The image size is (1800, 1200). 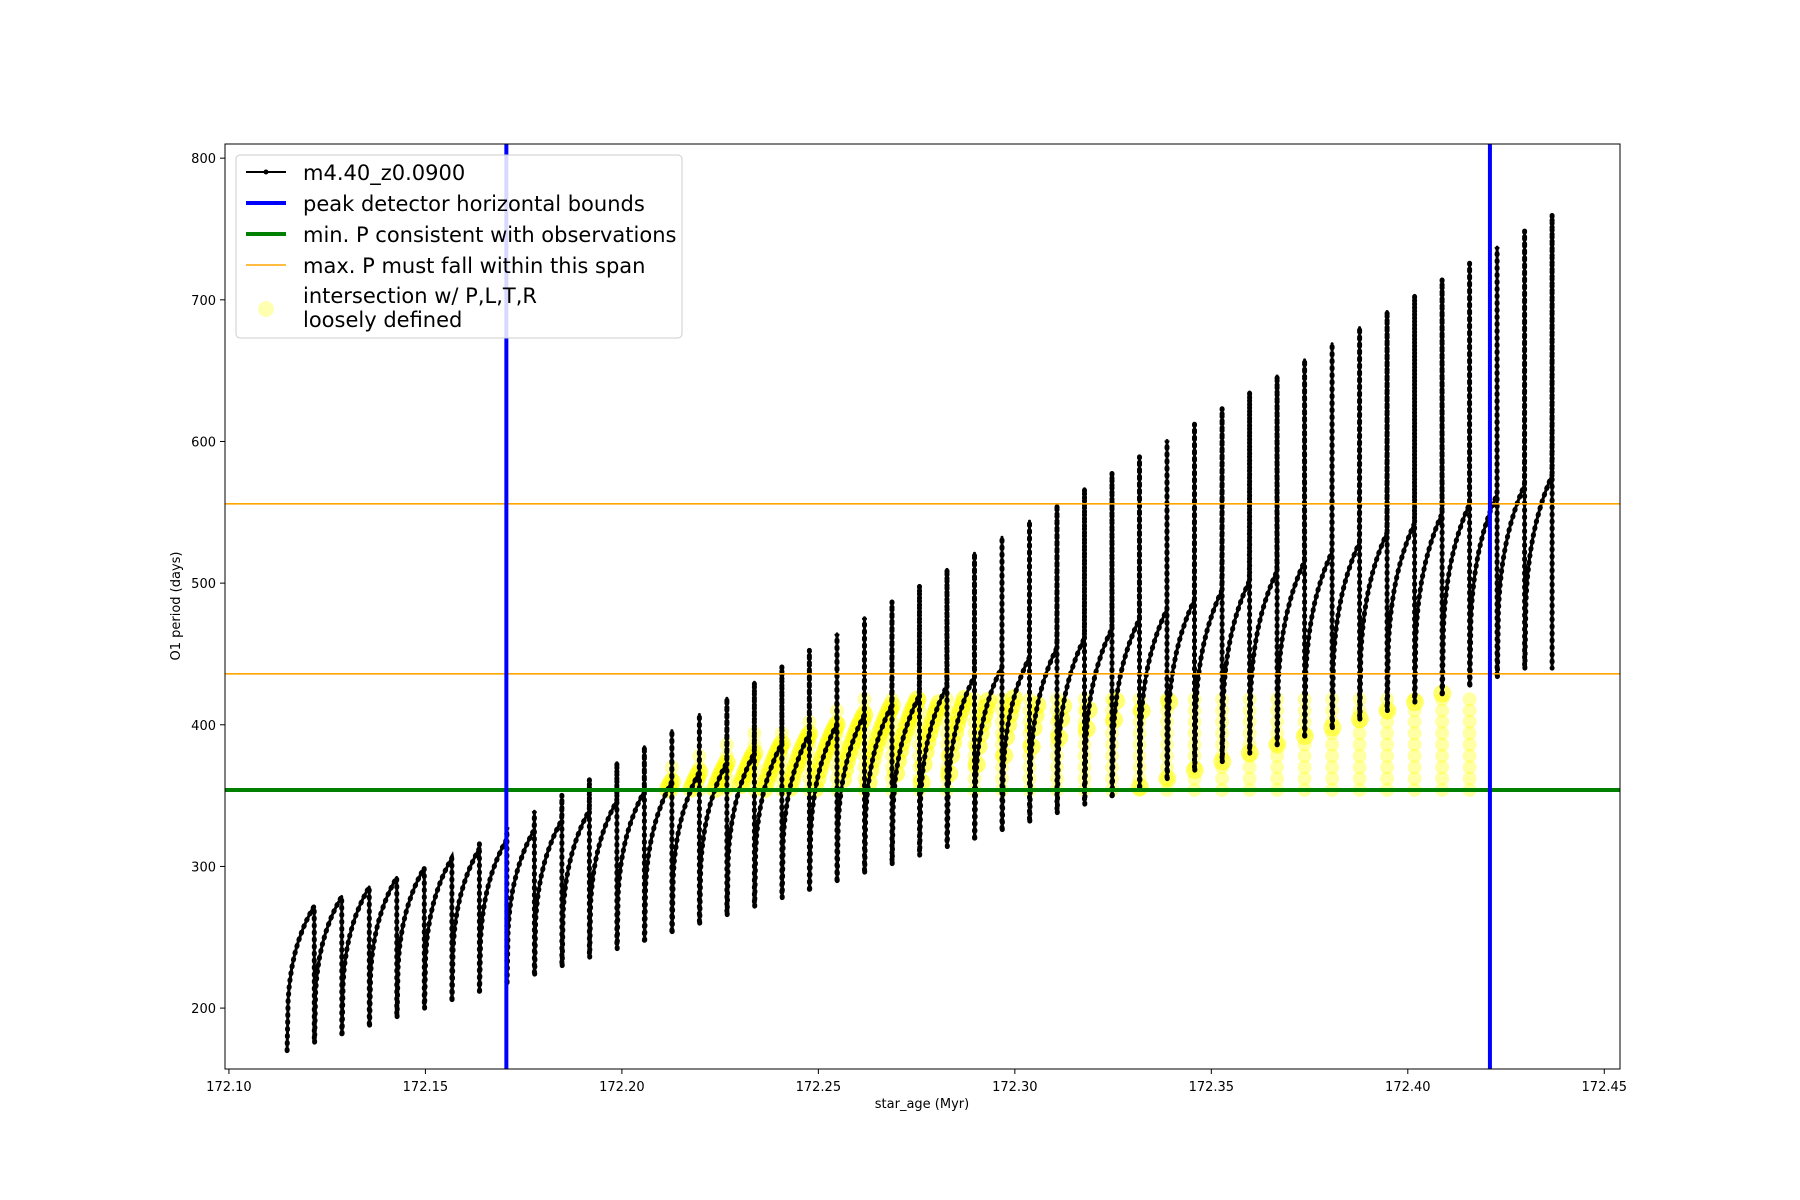 I want to click on legend-item-track: m4.40_z0.0900, so click(x=355, y=173).